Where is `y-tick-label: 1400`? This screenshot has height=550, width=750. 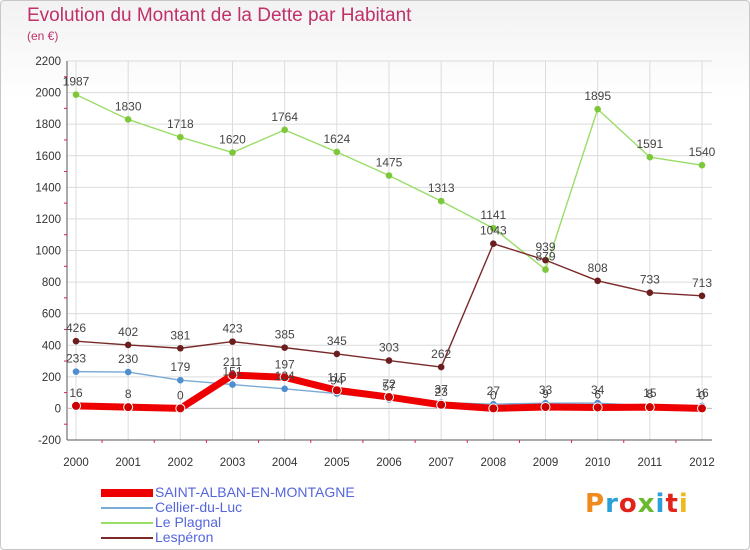
y-tick-label: 1400 is located at coordinates (48, 188).